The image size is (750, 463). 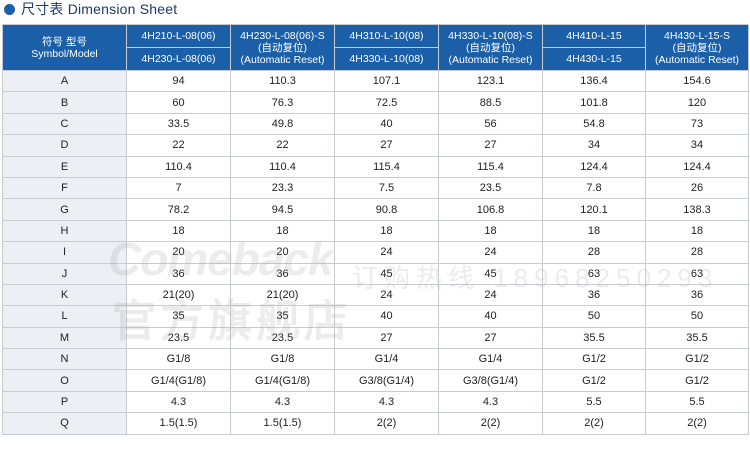 I want to click on value-cell: 33.5, so click(x=178, y=124).